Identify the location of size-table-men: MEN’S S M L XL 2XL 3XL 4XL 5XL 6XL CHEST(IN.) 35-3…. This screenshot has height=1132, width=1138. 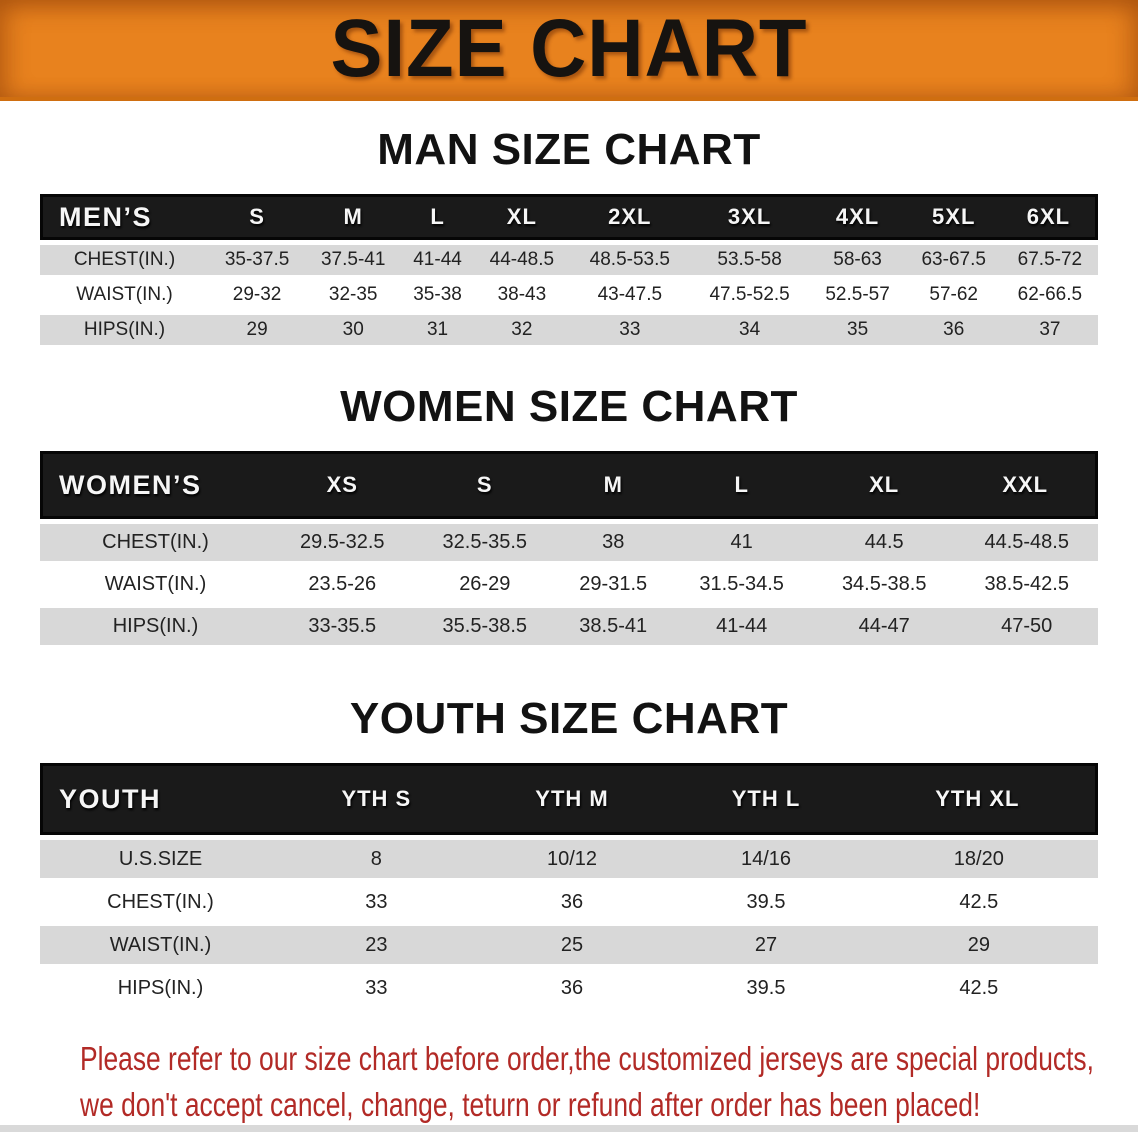
(569, 269).